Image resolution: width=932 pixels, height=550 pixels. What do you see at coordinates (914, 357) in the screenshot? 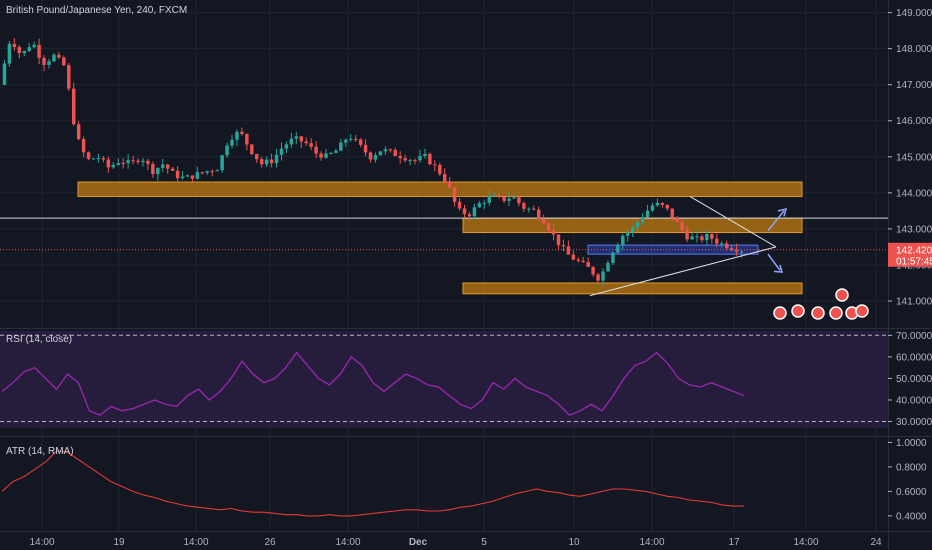
I see `rsi-tick-label: 60.0000` at bounding box center [914, 357].